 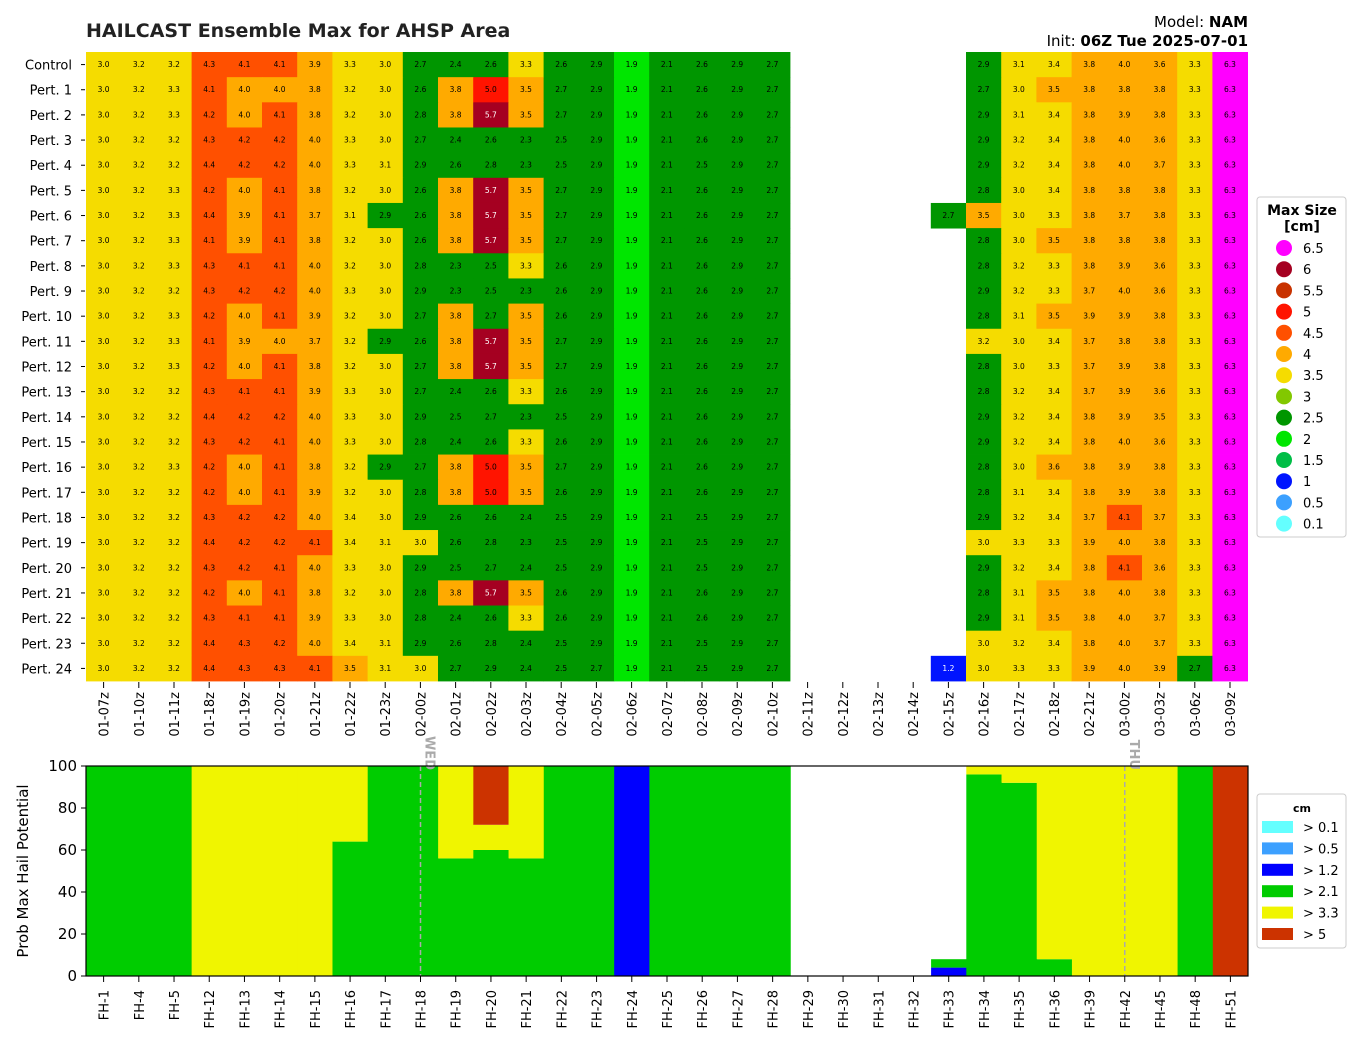 I want to click on legend-label: 6.5, so click(x=1313, y=249).